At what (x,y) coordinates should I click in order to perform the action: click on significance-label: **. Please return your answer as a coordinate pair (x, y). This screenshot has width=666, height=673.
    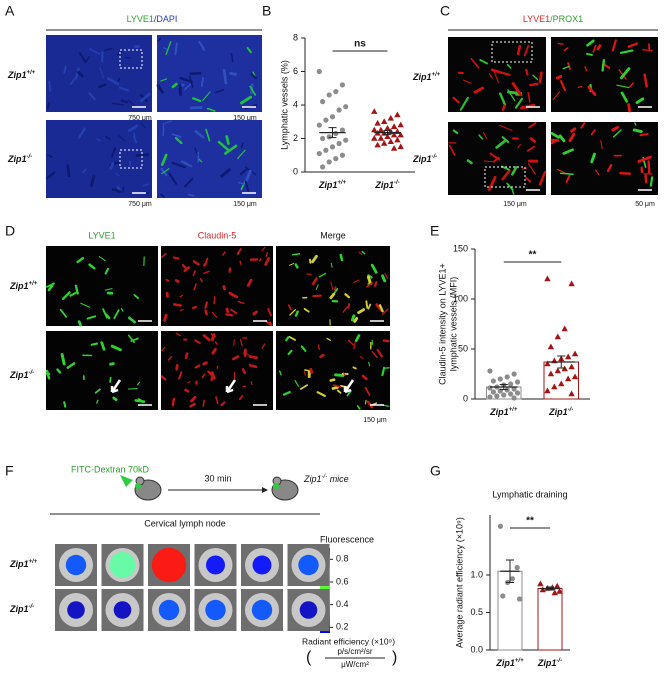
    Looking at the image, I should click on (533, 255).